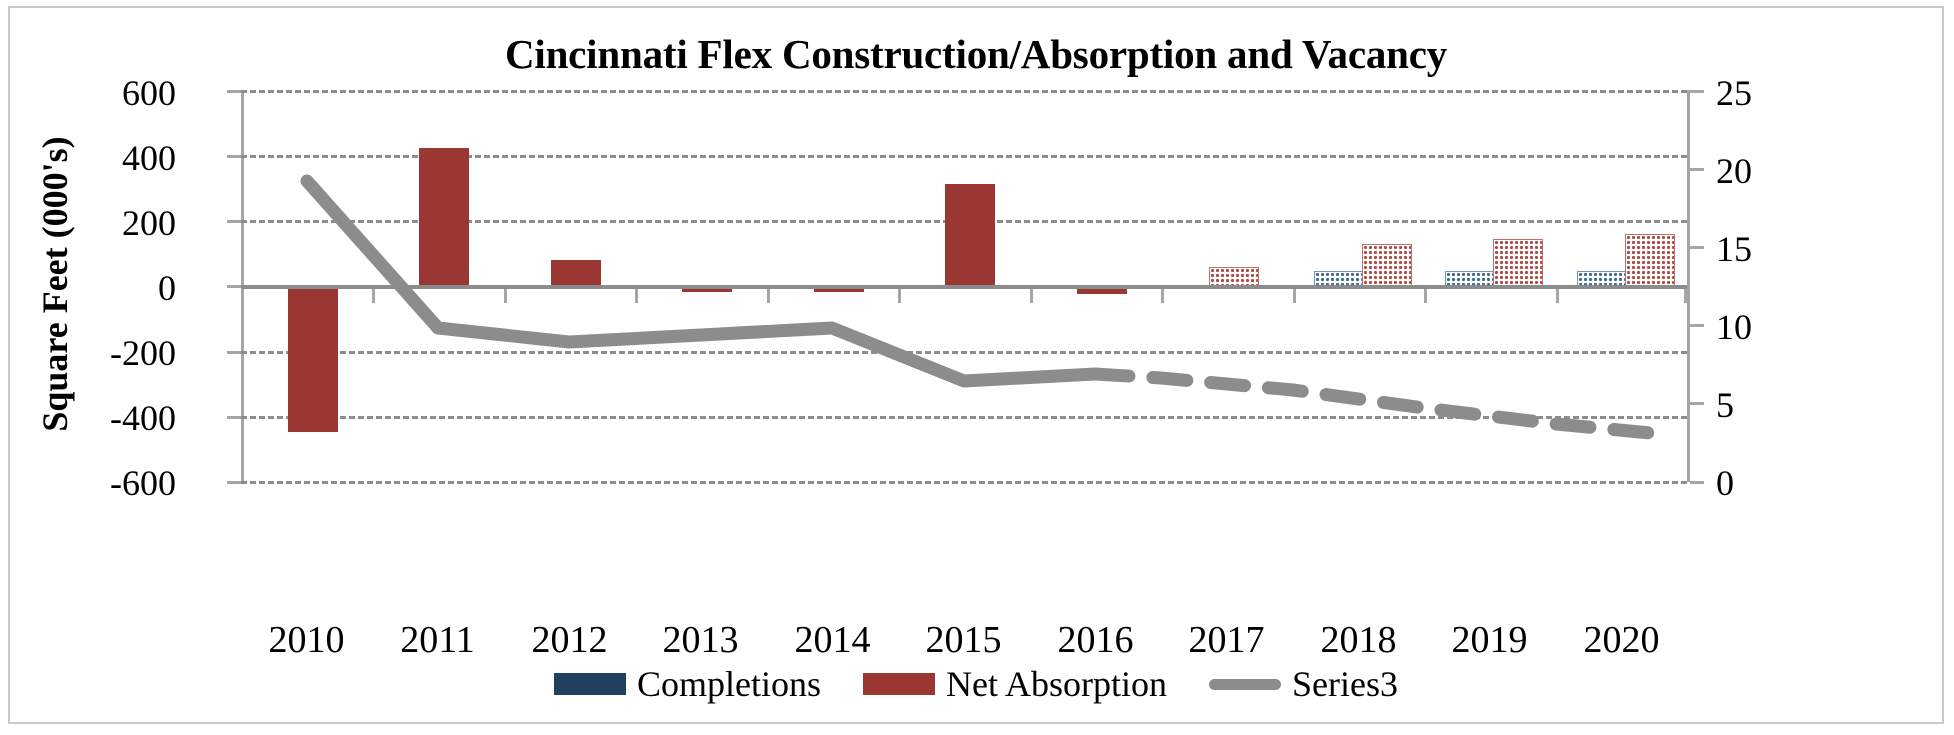 This screenshot has height=735, width=1954. I want to click on legend-label-completions: Completions, so click(729, 684).